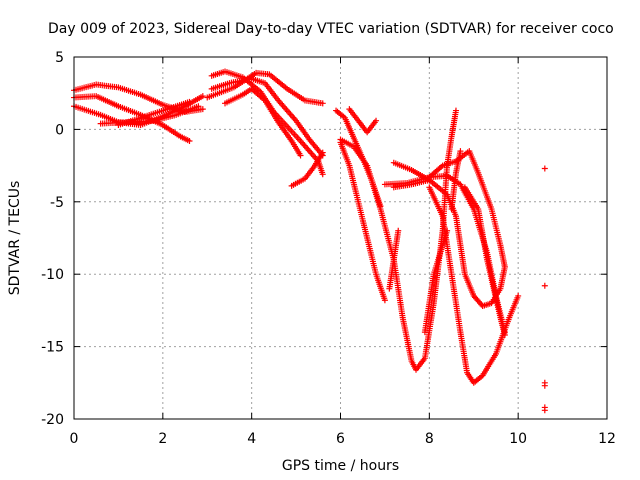 The image size is (640, 480). I want to click on y-tick-label: 0, so click(59, 130).